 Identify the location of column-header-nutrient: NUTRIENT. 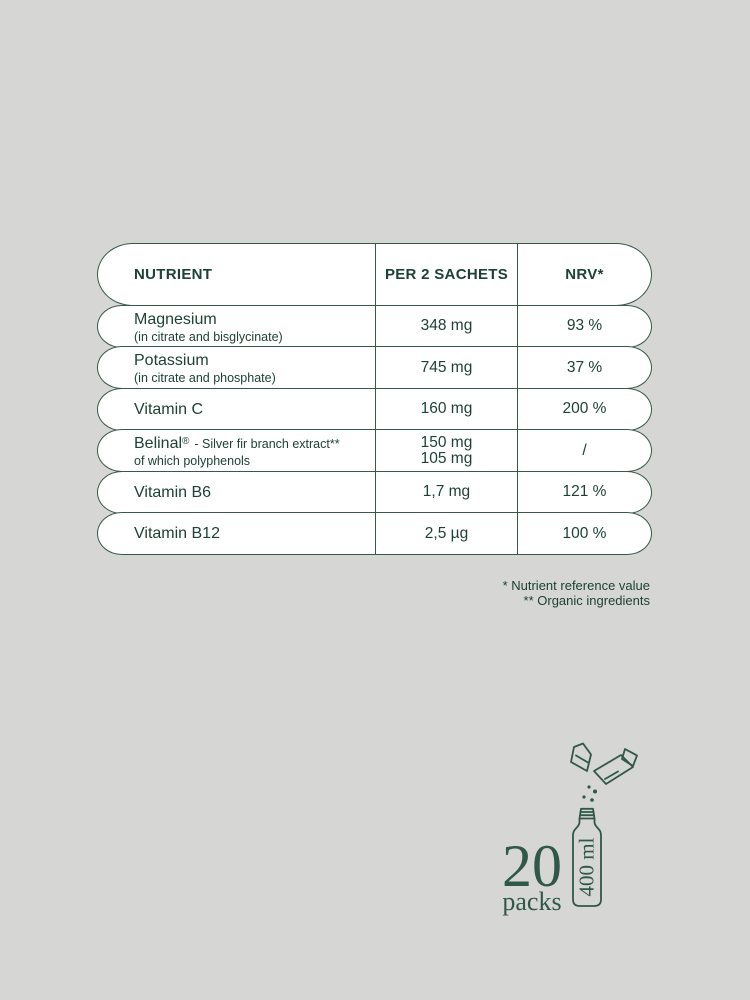
(237, 274).